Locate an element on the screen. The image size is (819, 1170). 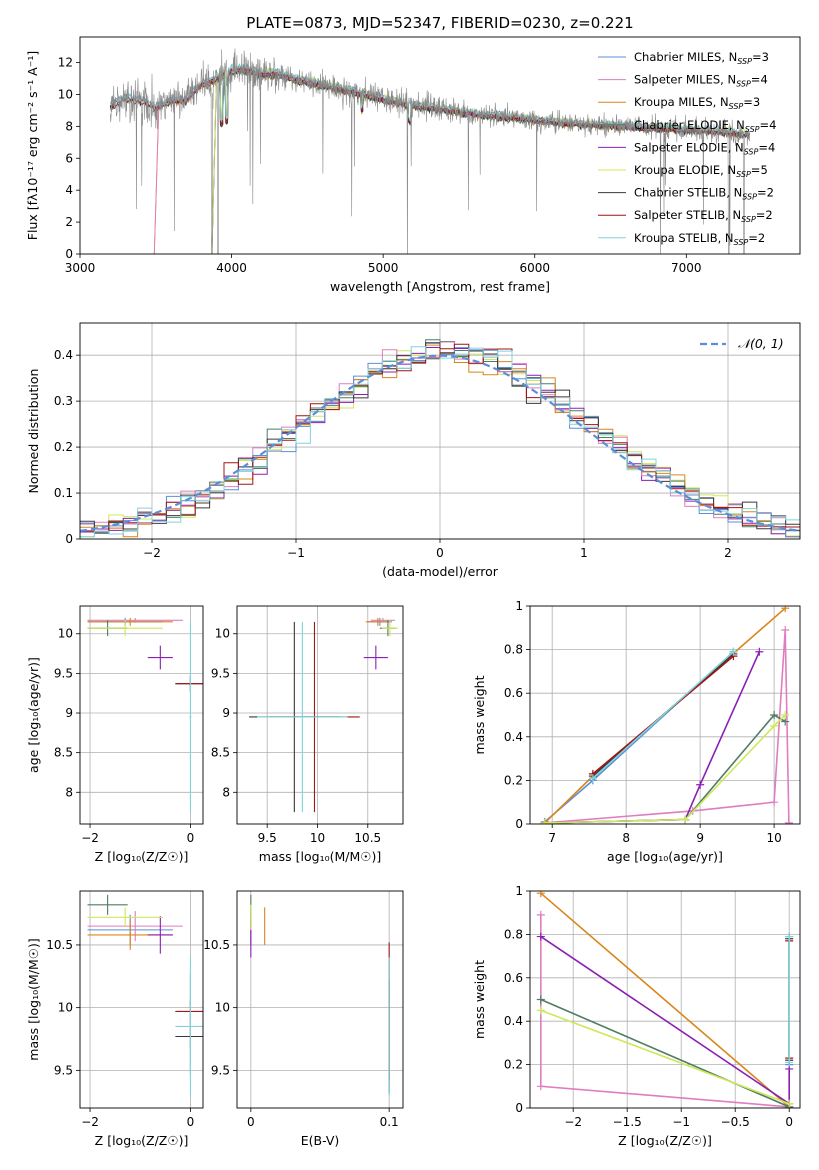
y-tick-label: 1 is located at coordinates (519, 606).